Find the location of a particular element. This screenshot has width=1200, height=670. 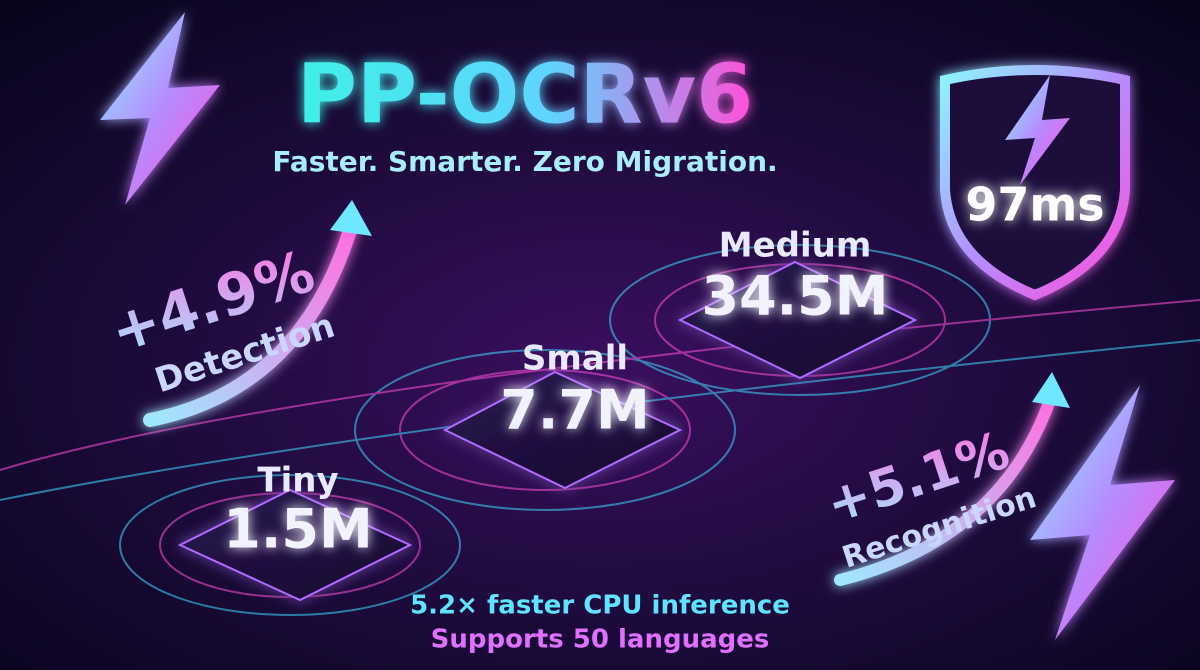

model-name: Medium is located at coordinates (795, 246).